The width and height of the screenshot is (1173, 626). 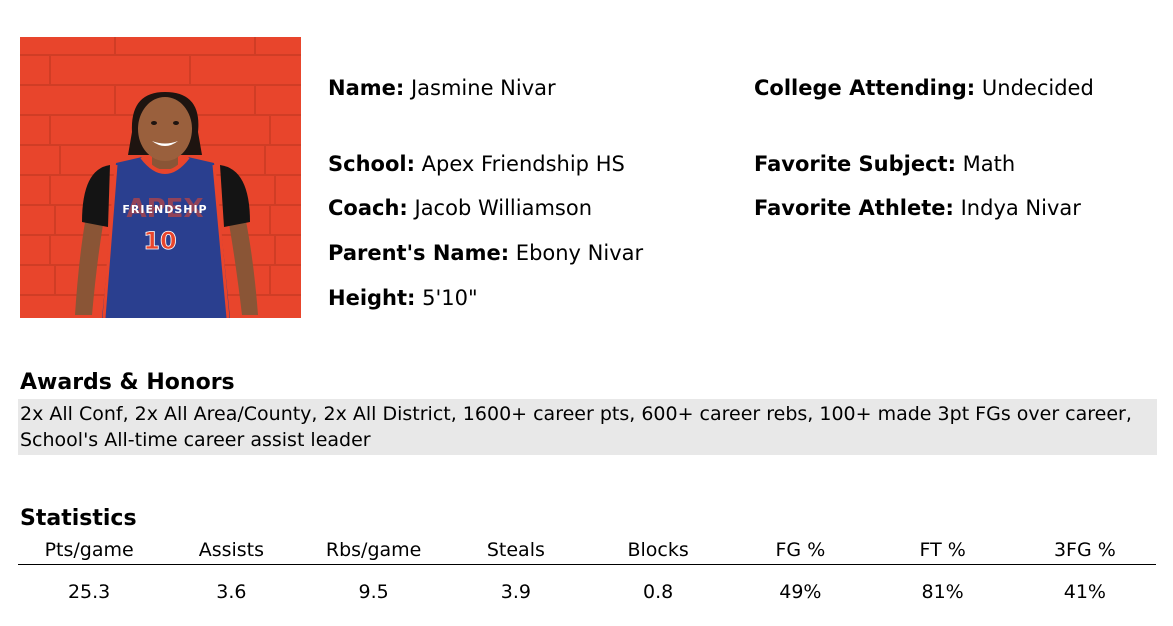 What do you see at coordinates (942, 592) in the screenshot?
I see `stat-value-ft: 81%` at bounding box center [942, 592].